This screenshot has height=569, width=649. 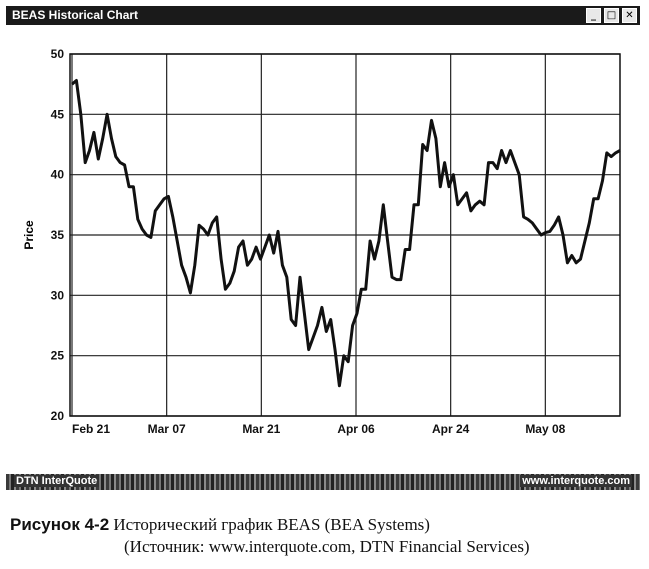 What do you see at coordinates (58, 295) in the screenshot?
I see `y-tick-label: 30` at bounding box center [58, 295].